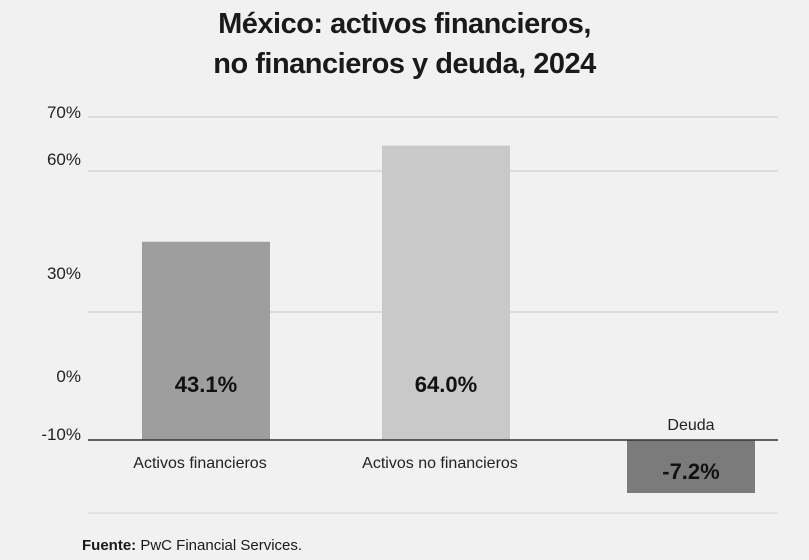 The height and width of the screenshot is (560, 809). I want to click on category-label: Activos no financieros, so click(440, 463).